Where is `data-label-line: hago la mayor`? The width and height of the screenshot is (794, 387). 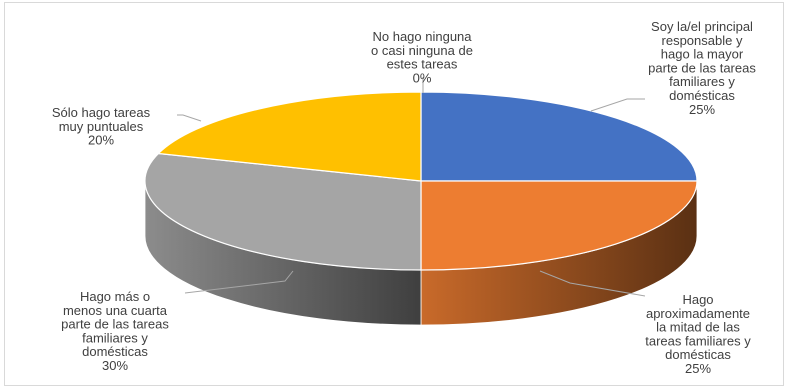 data-label-line: hago la mayor is located at coordinates (702, 54).